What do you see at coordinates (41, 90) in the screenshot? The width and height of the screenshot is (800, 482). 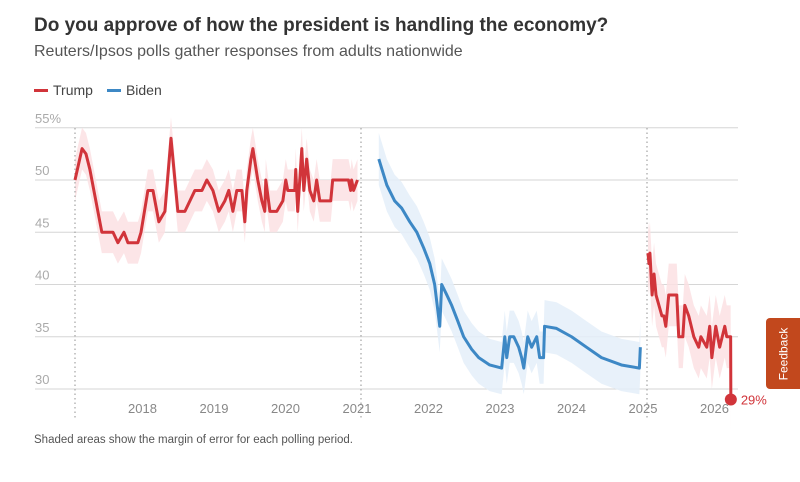 I see `legend-swatch-trump` at bounding box center [41, 90].